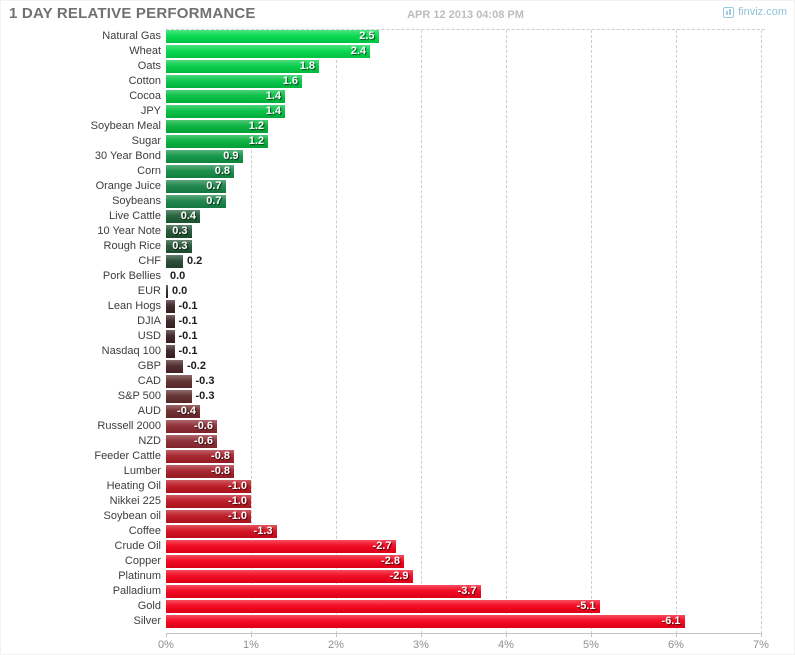 The width and height of the screenshot is (795, 655). What do you see at coordinates (729, 12) in the screenshot?
I see `finviz-logo-icon` at bounding box center [729, 12].